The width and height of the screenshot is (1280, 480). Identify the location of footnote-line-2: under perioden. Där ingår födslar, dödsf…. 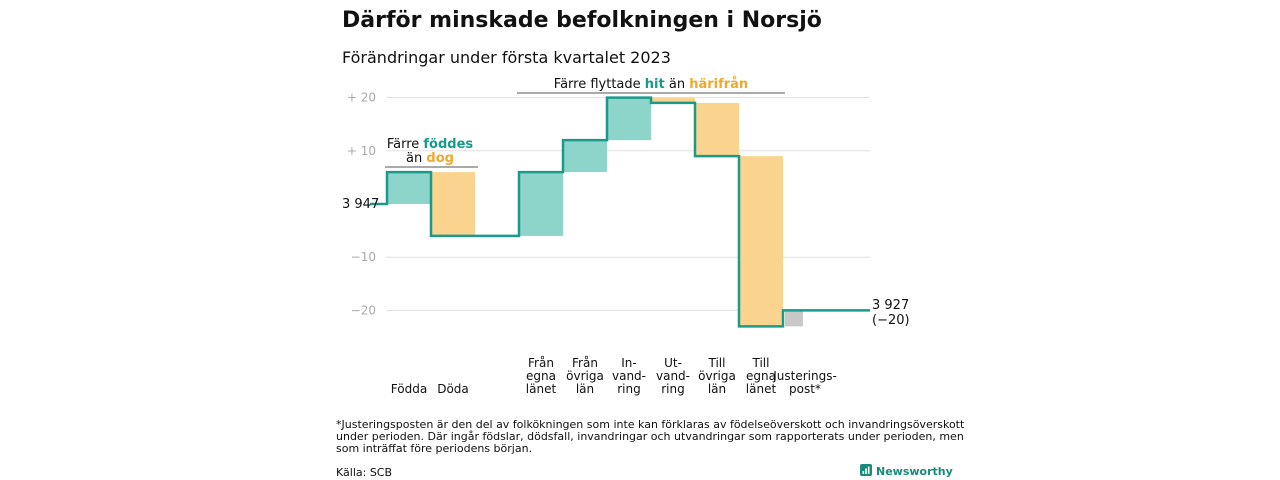
(650, 436).